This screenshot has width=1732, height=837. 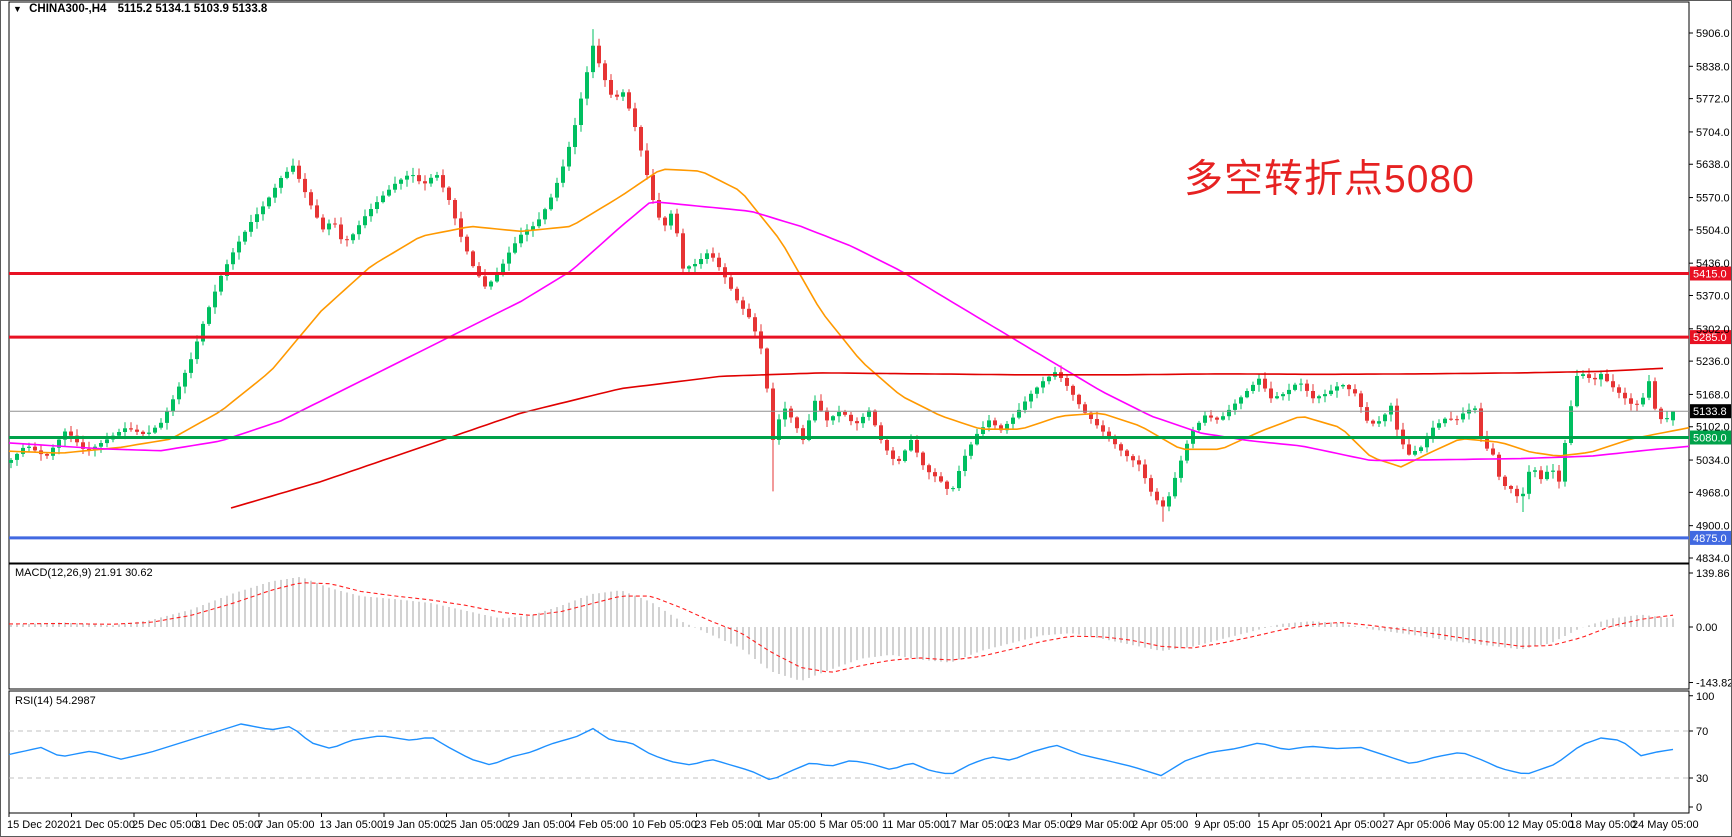 I want to click on symbol-dropdown-icon: ▼, so click(x=17, y=9).